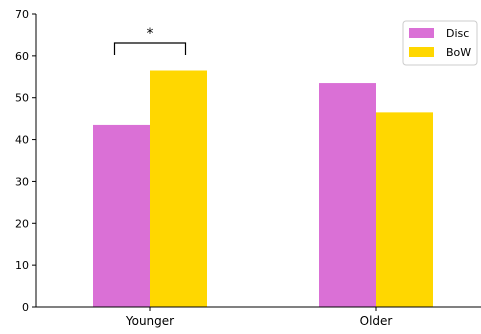 This screenshot has height=334, width=481. I want to click on bar-bow-older, so click(404, 209).